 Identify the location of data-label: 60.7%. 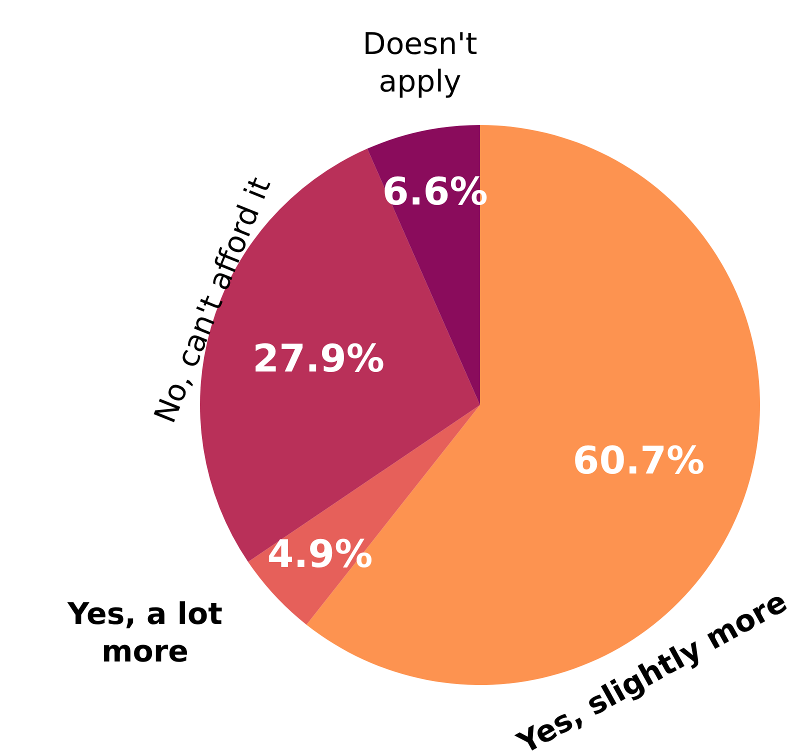
(638, 460).